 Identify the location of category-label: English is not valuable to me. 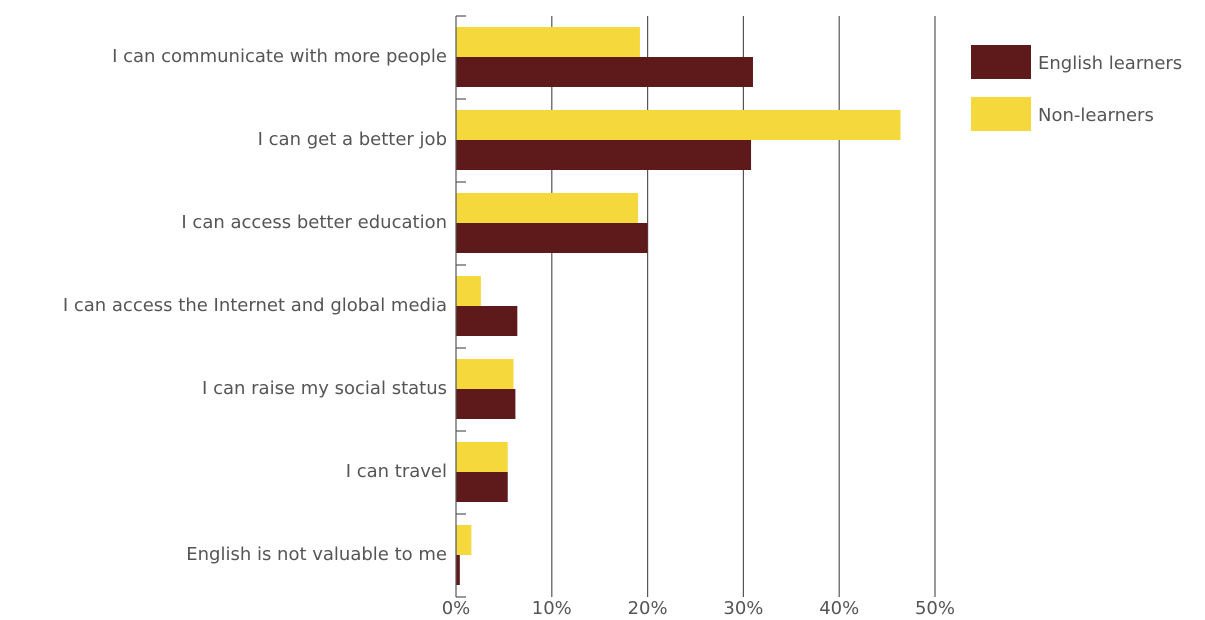
(316, 554).